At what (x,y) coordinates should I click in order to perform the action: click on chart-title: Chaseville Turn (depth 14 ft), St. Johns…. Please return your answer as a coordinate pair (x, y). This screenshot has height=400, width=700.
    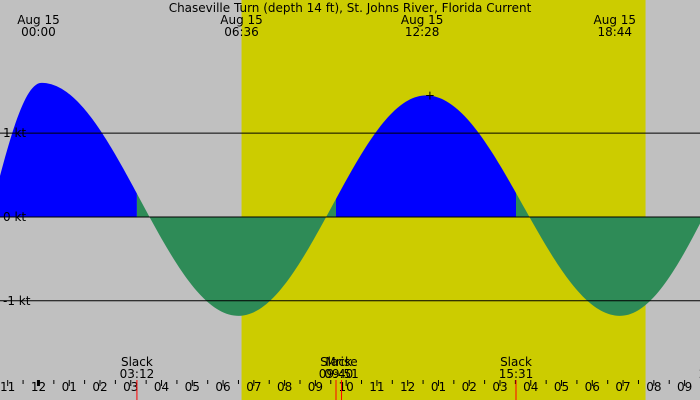
    Looking at the image, I should click on (350, 8).